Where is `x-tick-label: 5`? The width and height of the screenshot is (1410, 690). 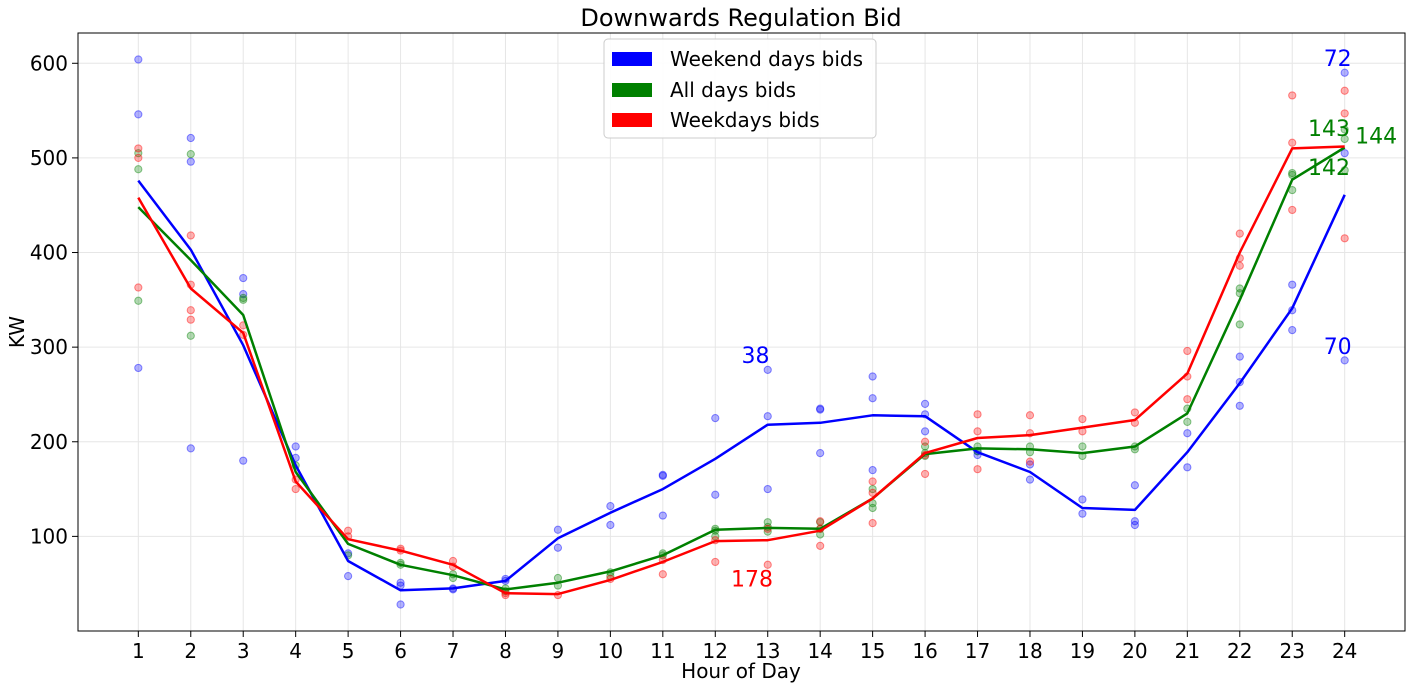
x-tick-label: 5 is located at coordinates (348, 651).